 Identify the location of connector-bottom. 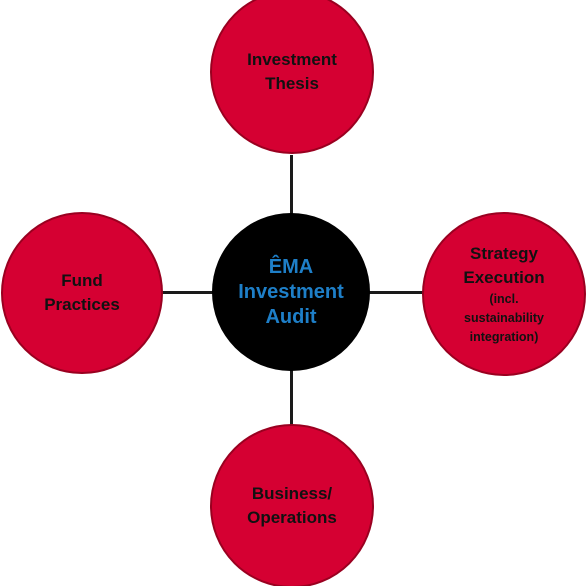
(291, 397).